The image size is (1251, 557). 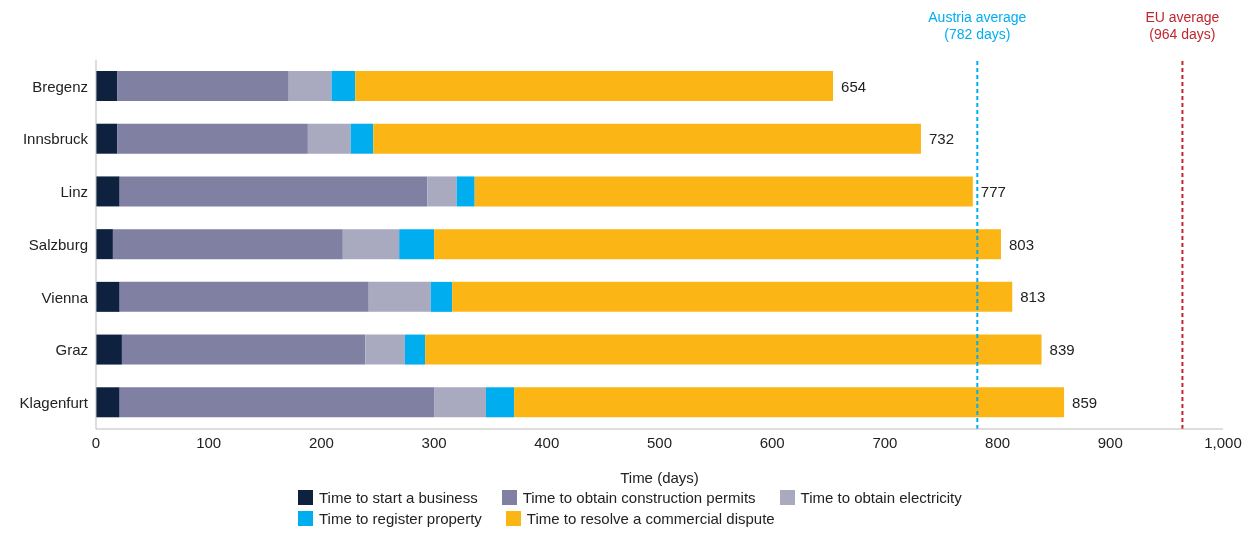 What do you see at coordinates (885, 442) in the screenshot?
I see `x-tick-label: 700` at bounding box center [885, 442].